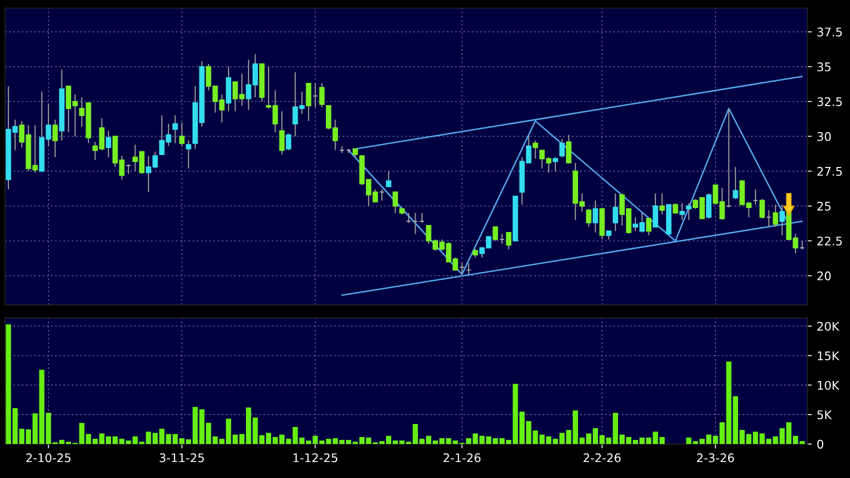 The height and width of the screenshot is (478, 850). Describe the element at coordinates (824, 275) in the screenshot. I see `y-tick-label: 20` at that location.